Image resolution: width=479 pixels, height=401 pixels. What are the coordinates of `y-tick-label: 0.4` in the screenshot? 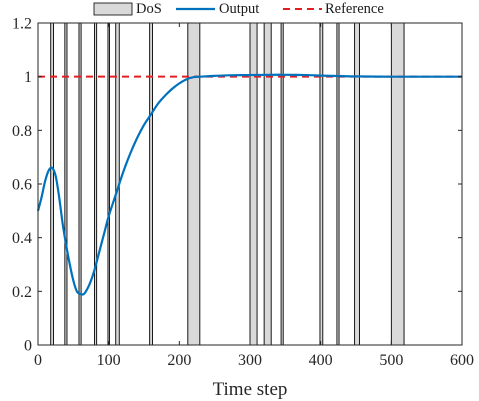 It's located at (22, 238).